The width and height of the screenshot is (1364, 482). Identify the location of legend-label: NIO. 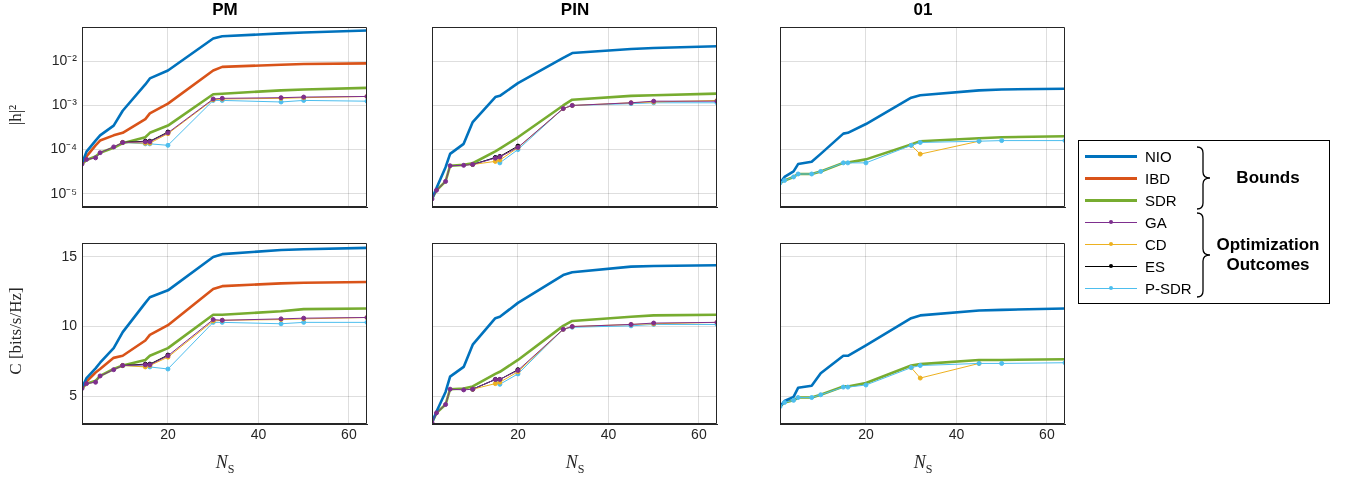
(1158, 156).